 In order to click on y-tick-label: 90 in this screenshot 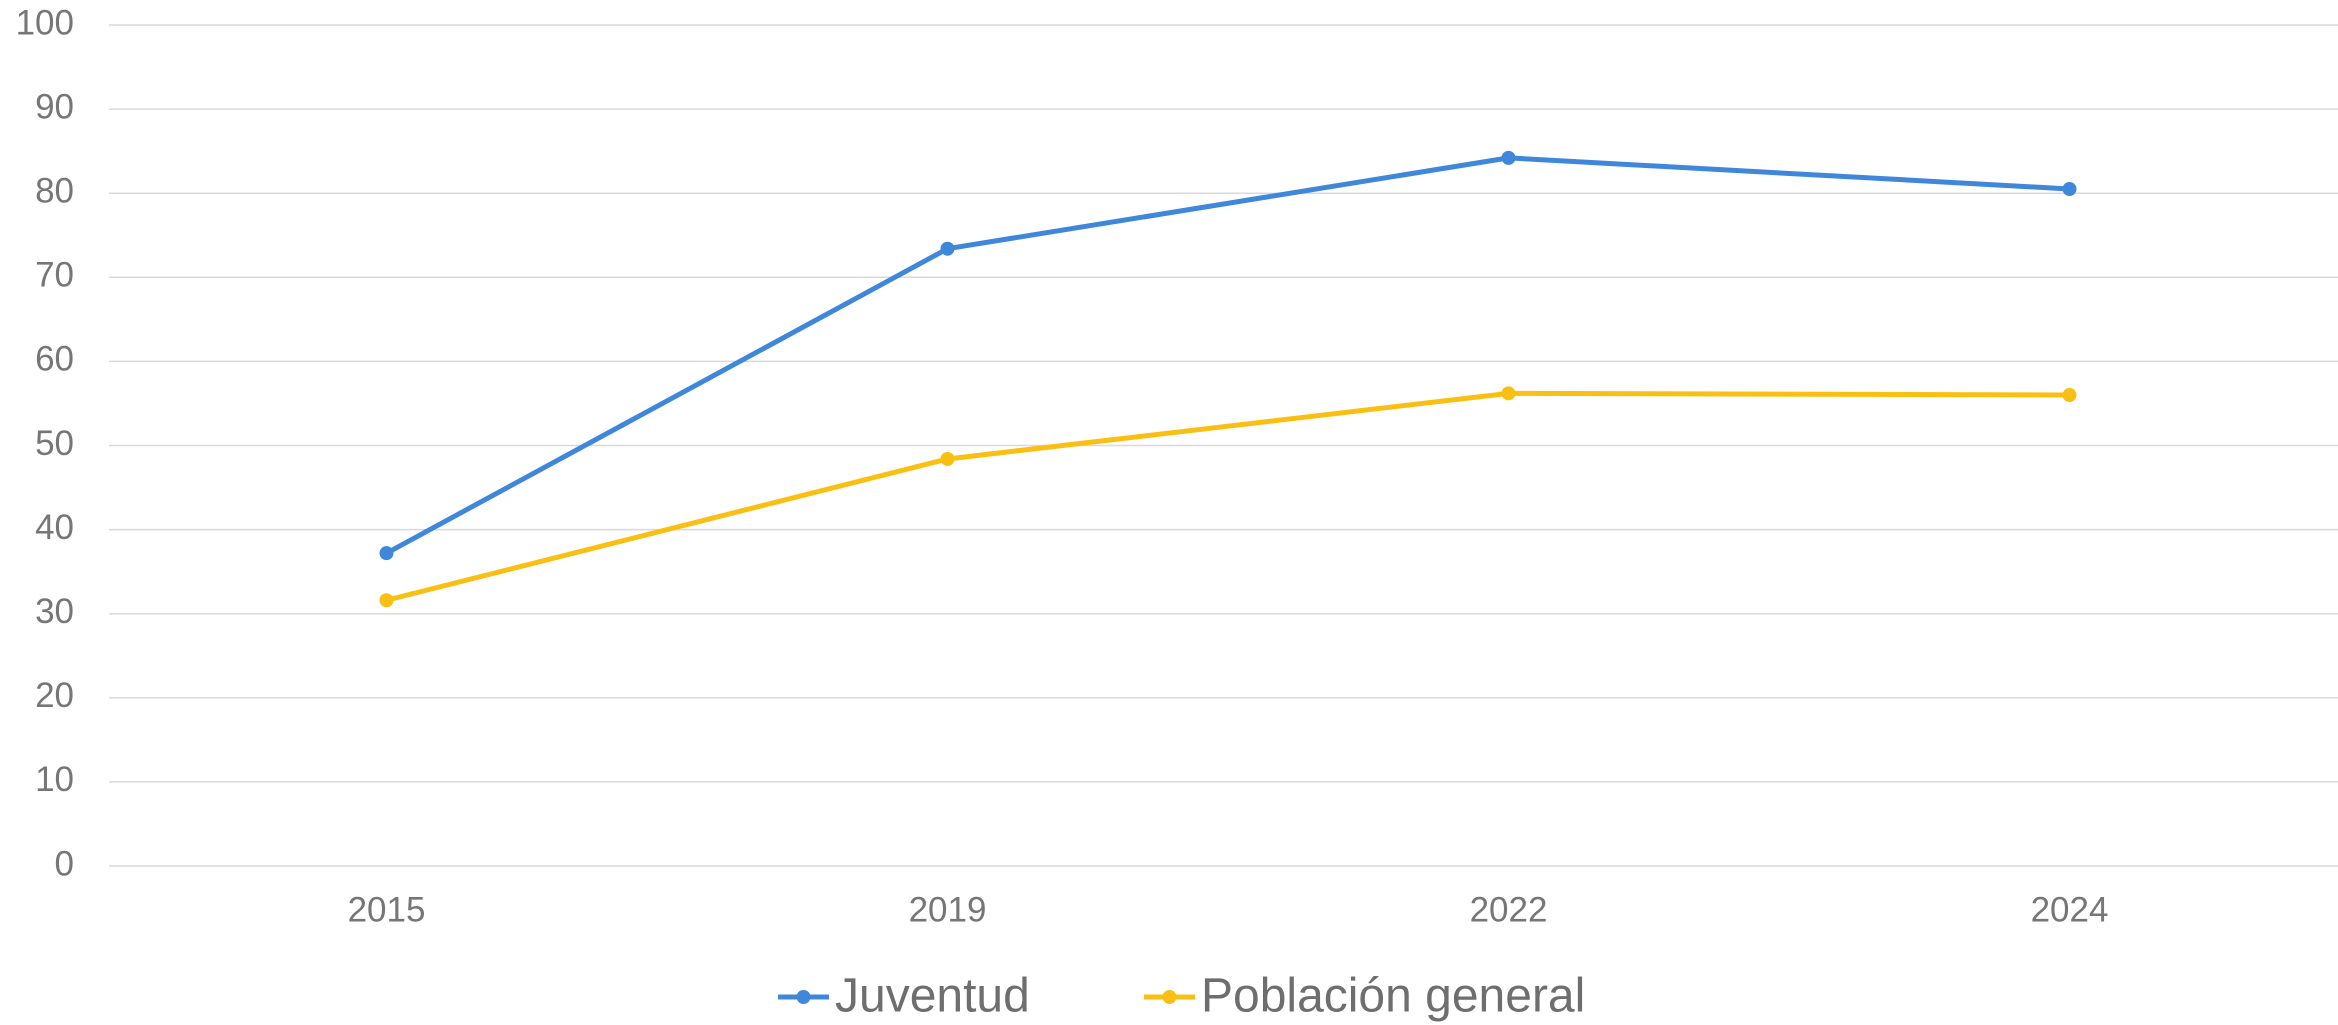, I will do `click(54, 106)`.